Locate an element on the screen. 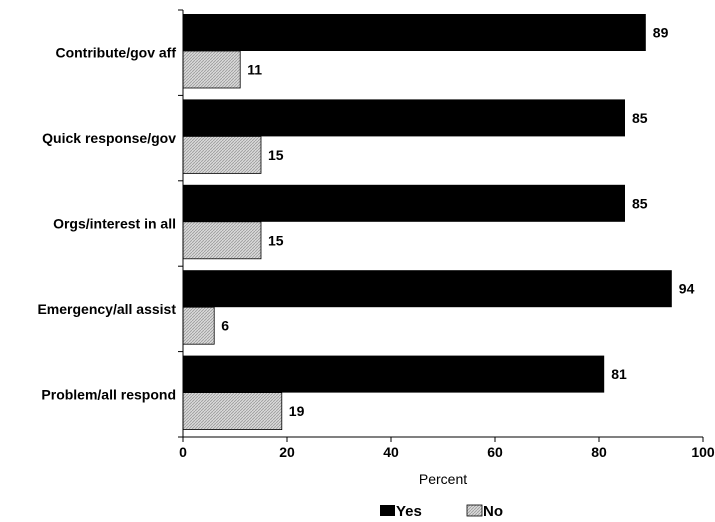  bar-no-problem-all-respond is located at coordinates (232, 411).